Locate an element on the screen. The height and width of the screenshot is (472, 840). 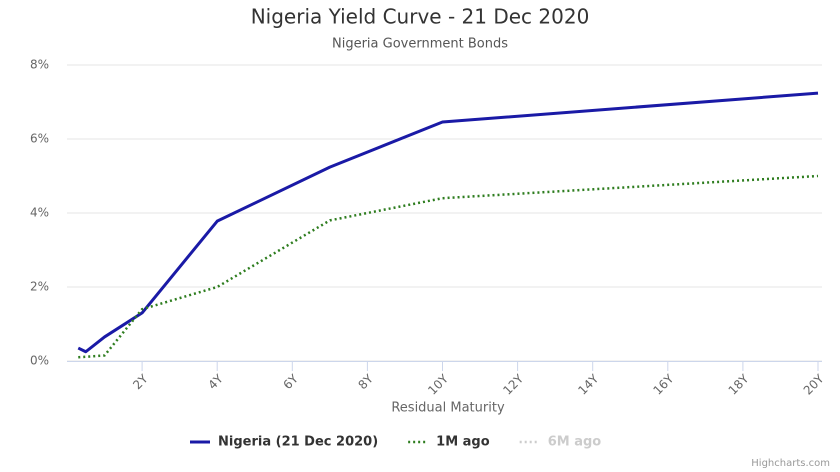
x-tick-label: 14Y is located at coordinates (588, 384).